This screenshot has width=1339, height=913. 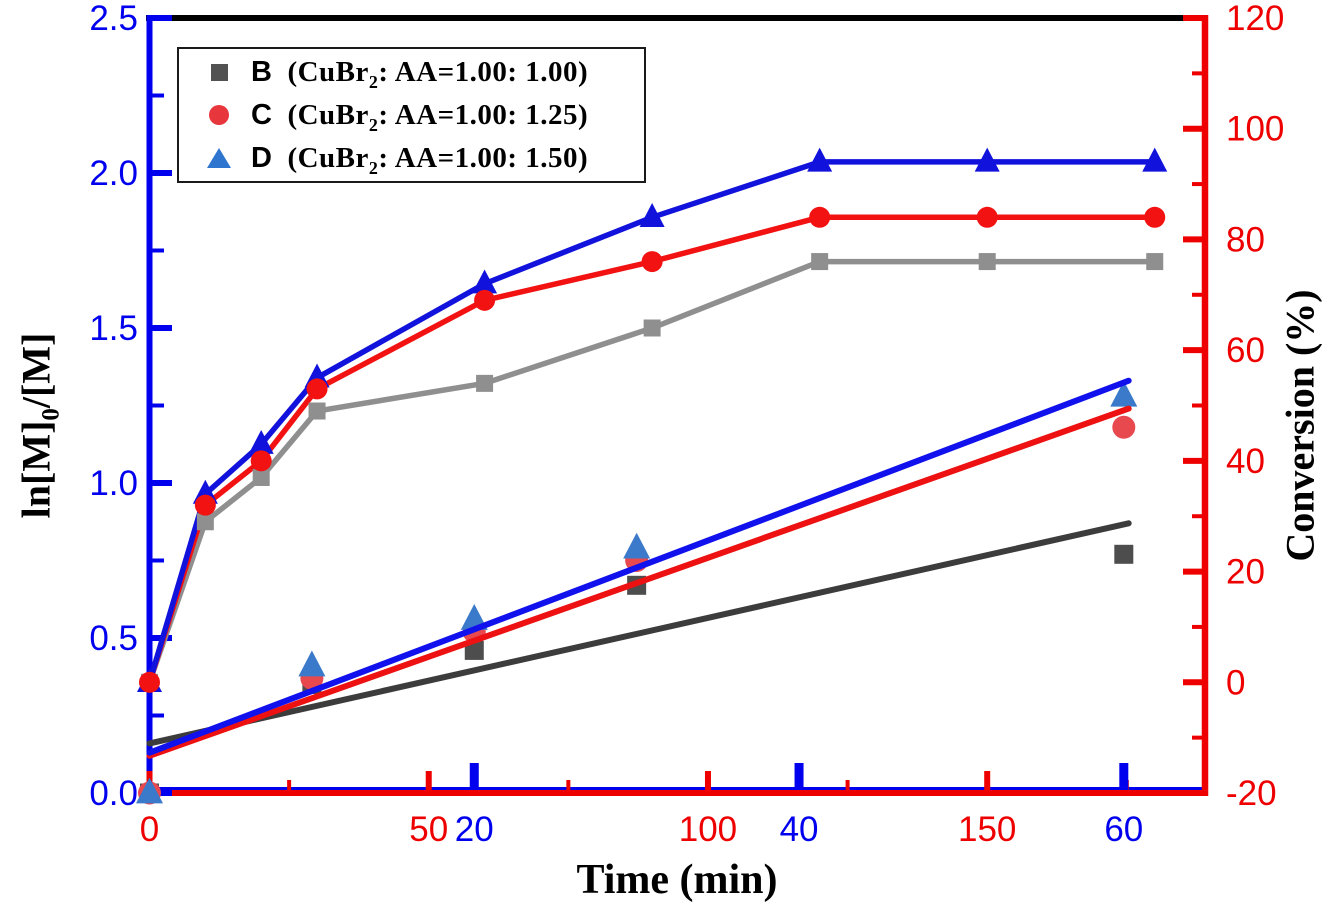 I want to click on y-left-title-post: /[M], so click(x=36, y=370).